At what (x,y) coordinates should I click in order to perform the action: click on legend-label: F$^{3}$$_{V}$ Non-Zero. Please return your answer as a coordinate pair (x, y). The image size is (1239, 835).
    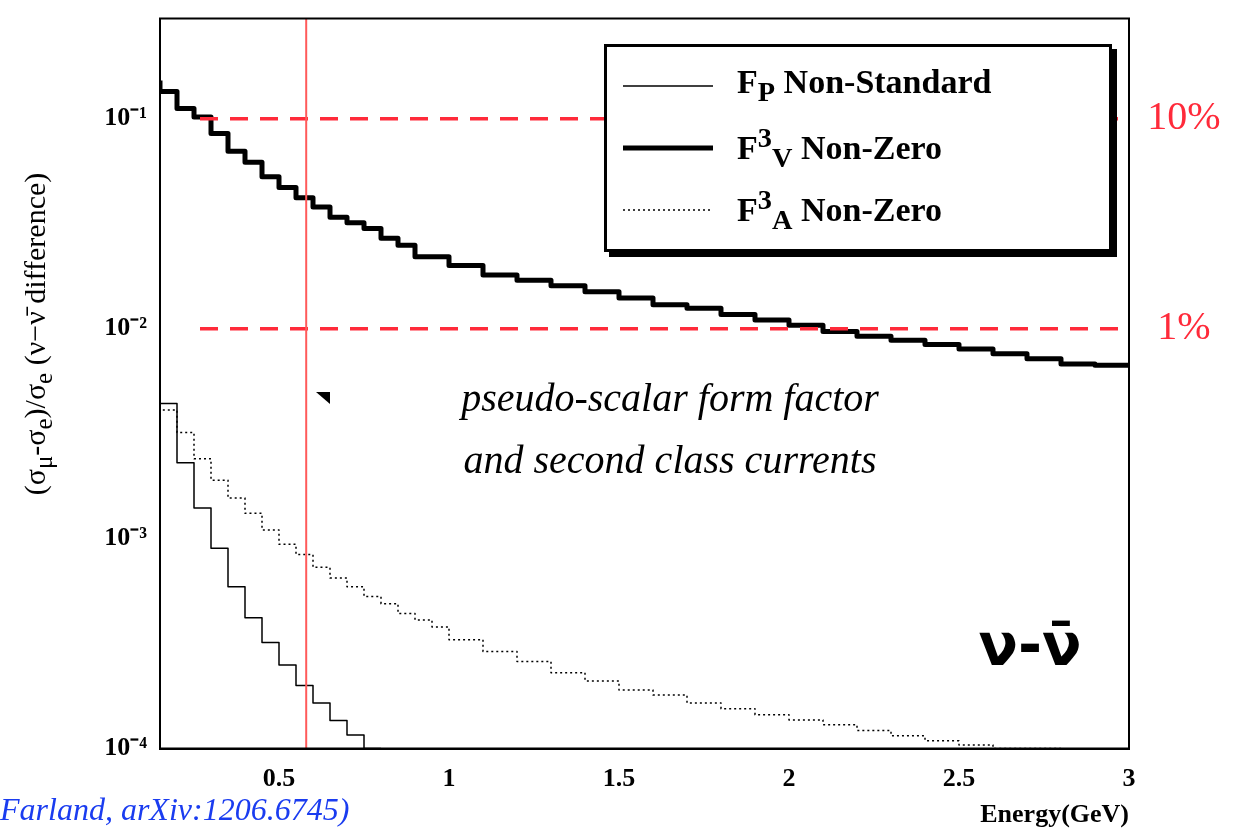
    Looking at the image, I should click on (839, 147).